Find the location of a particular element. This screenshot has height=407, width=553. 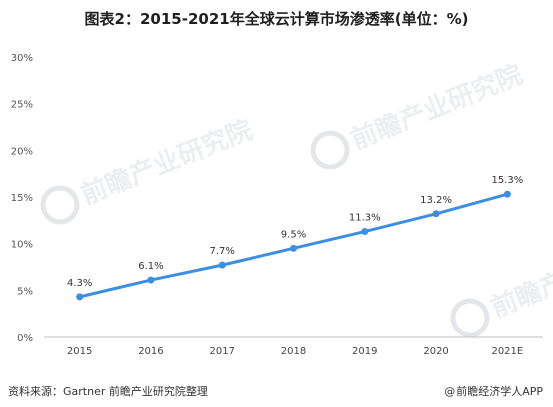

data-label: 4.3% is located at coordinates (79, 283).